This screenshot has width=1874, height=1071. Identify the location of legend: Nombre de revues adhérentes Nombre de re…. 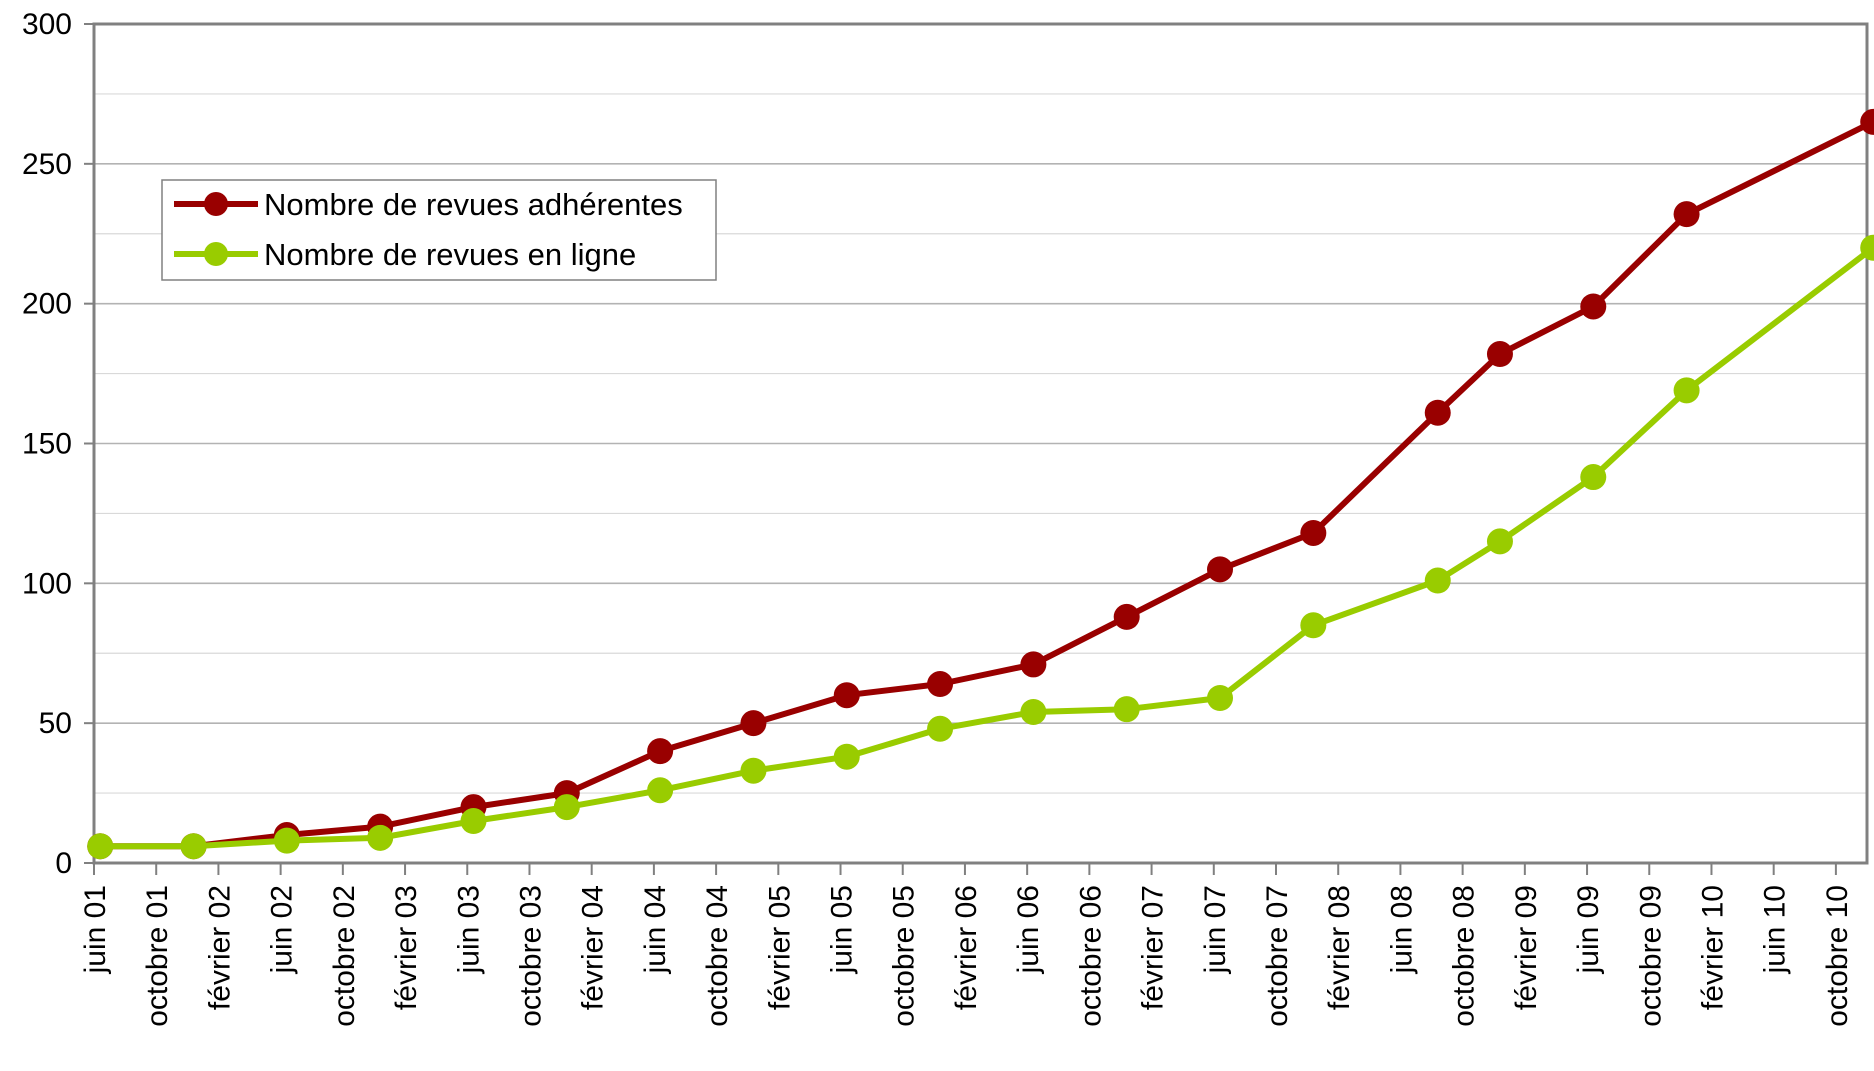
(439, 230).